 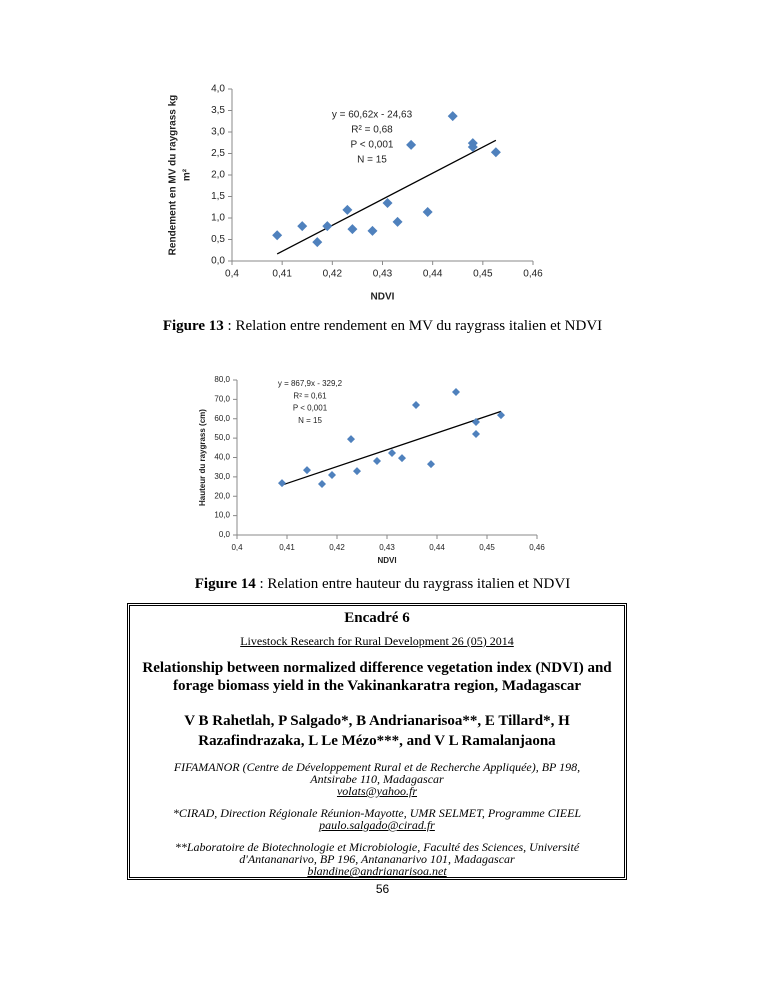 I want to click on email: paulo.salgado@cirad.fr, so click(x=377, y=825).